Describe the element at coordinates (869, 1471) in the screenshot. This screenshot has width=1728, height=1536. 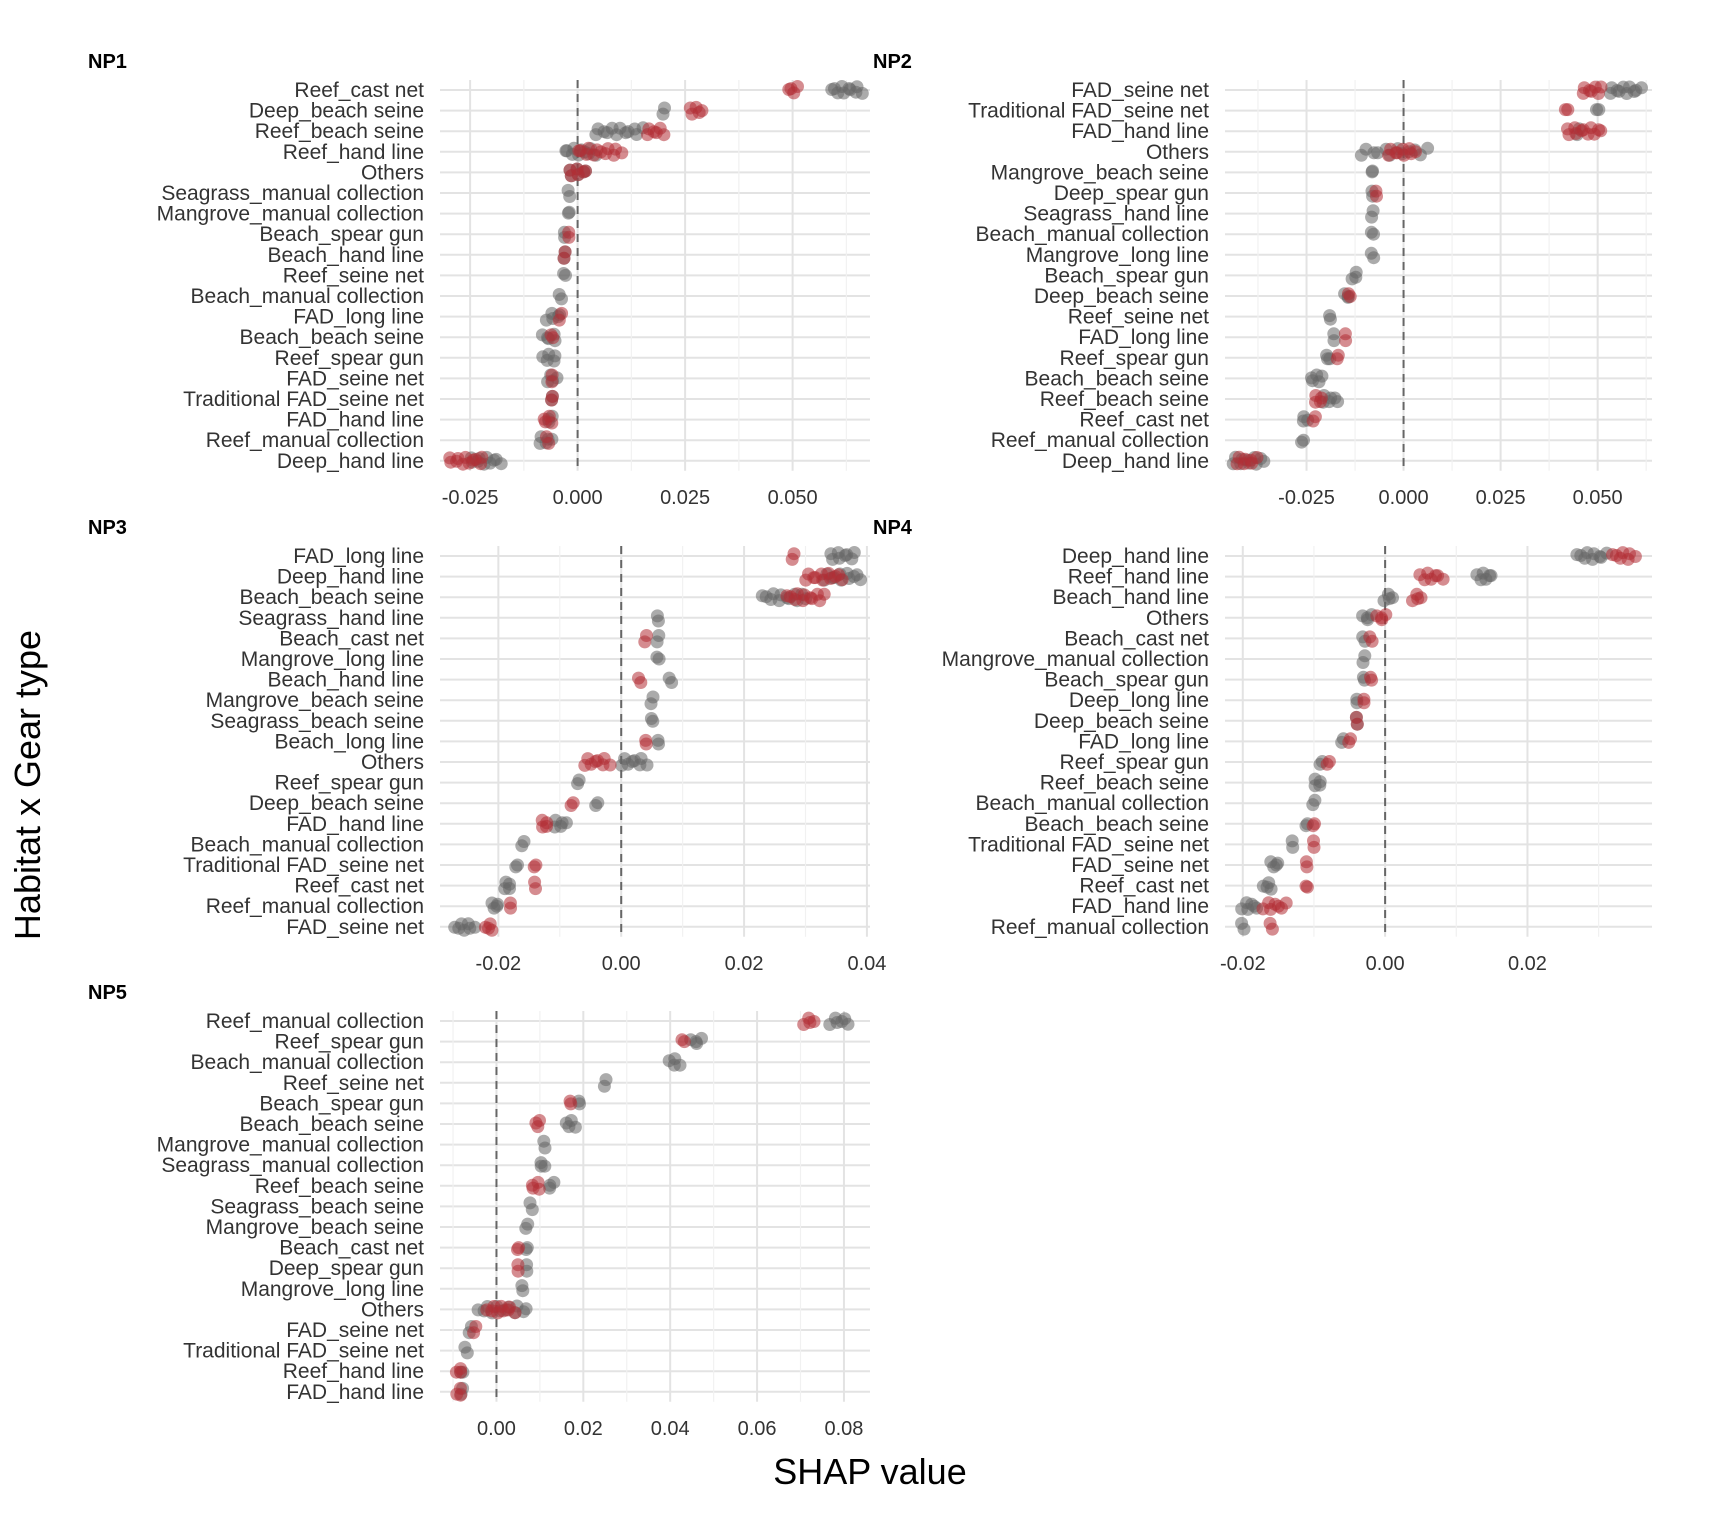
I see `x-axis-title: SHAP value` at that location.